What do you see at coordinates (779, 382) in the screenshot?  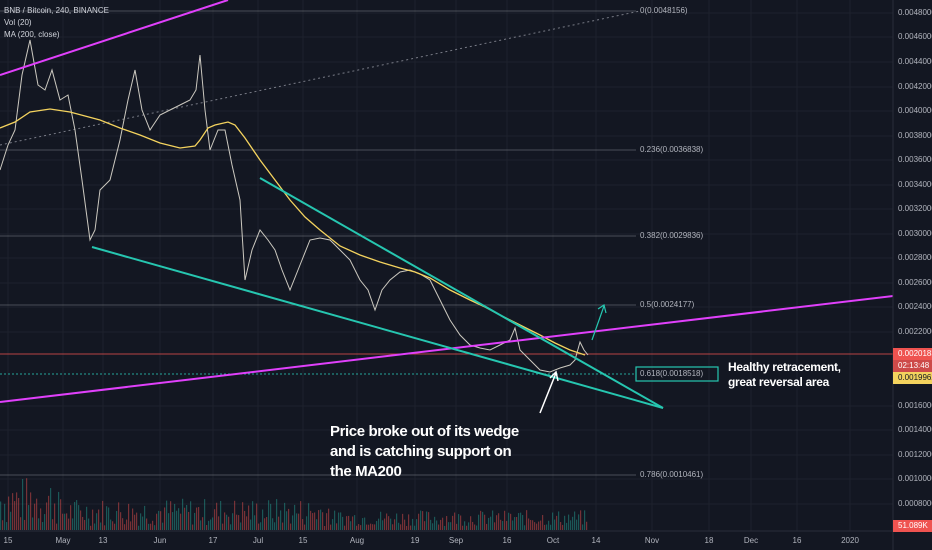 I see `annotation-line: great reversal area` at bounding box center [779, 382].